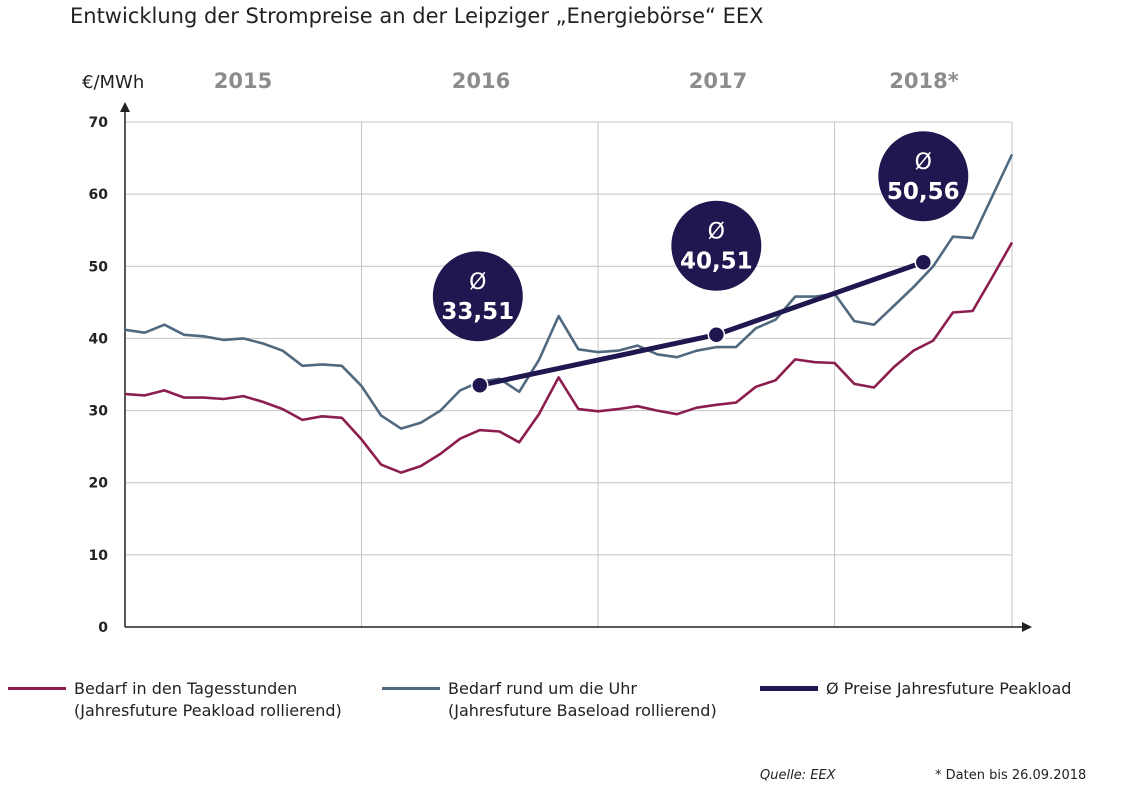 Image resolution: width=1142 pixels, height=805 pixels. I want to click on source-note: Quelle: EEX, so click(798, 775).